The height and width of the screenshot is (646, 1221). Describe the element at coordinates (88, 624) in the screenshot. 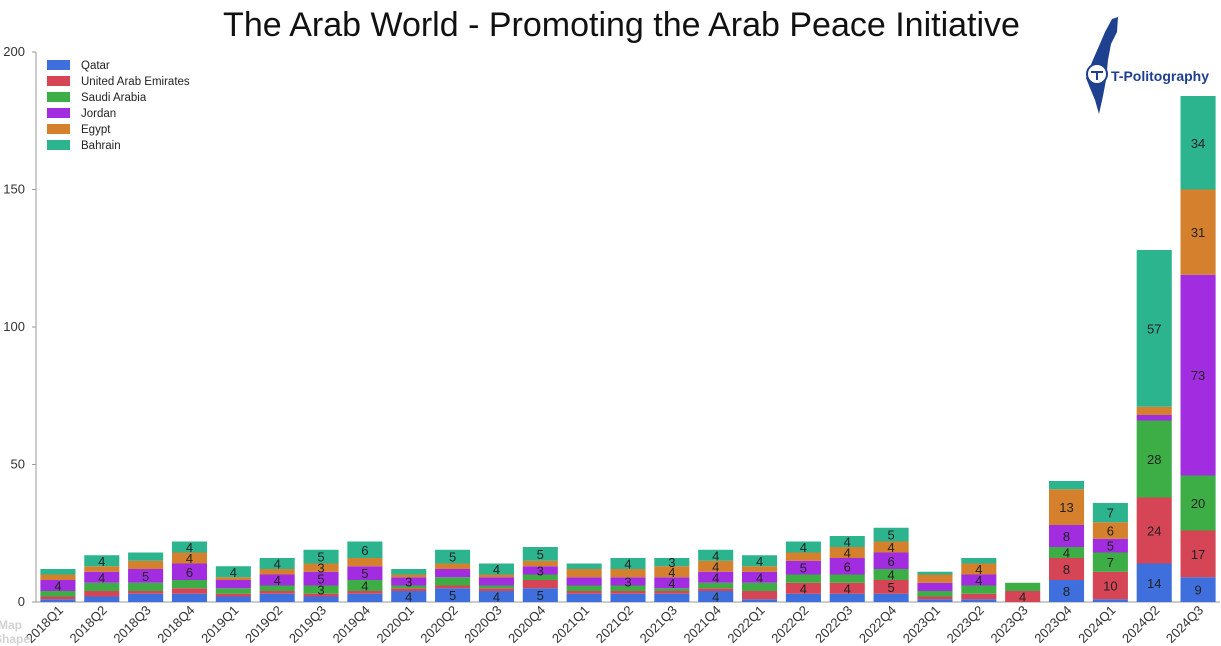

I see `x-tick-label: 2018Q2` at that location.